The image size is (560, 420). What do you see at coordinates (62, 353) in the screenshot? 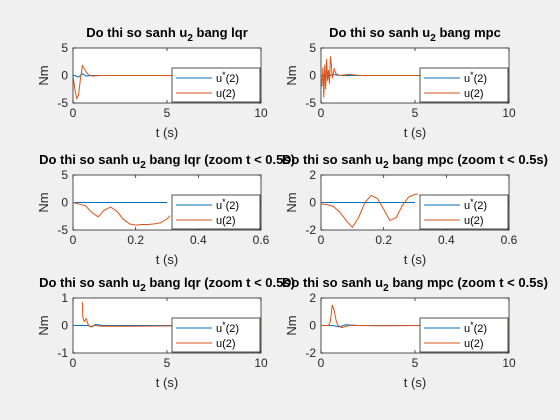
I see `y-tick-label: -1` at bounding box center [62, 353].